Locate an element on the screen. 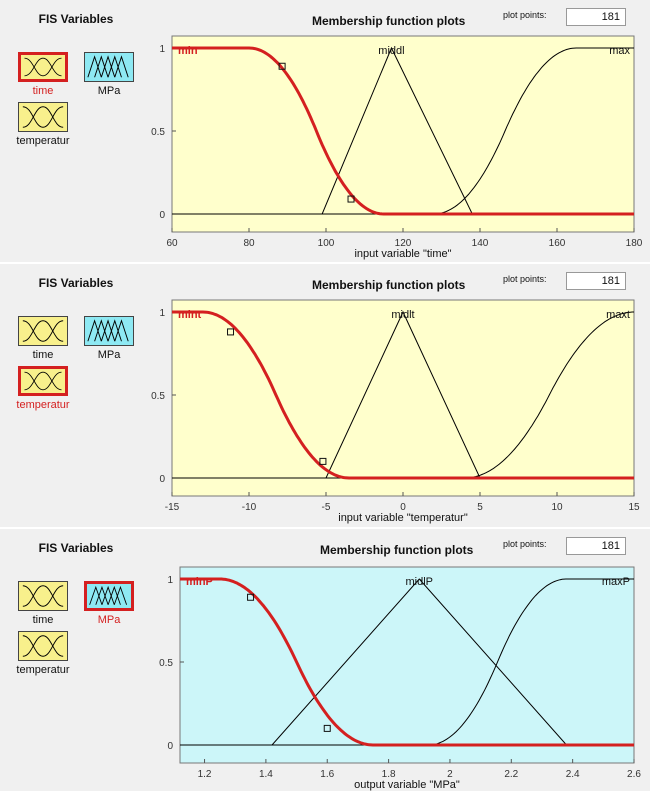 This screenshot has height=791, width=650. mf-label-midlP: midlP is located at coordinates (420, 582).